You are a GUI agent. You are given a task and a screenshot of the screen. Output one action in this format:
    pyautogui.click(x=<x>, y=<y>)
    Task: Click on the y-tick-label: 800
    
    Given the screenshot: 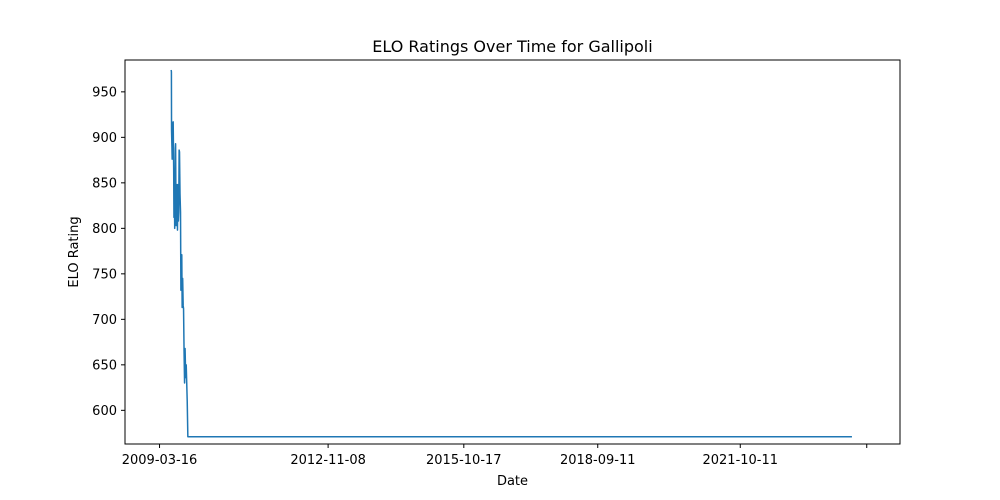 What is the action you would take?
    pyautogui.click(x=104, y=229)
    